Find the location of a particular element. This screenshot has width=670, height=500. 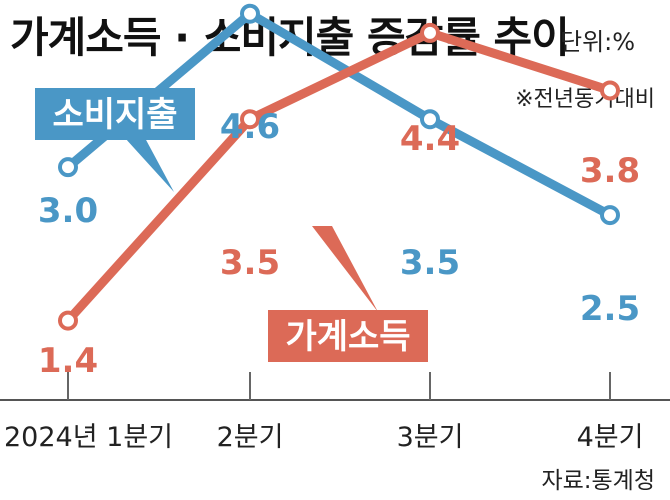

data-label-가계소득-1: 3.5 is located at coordinates (250, 263).